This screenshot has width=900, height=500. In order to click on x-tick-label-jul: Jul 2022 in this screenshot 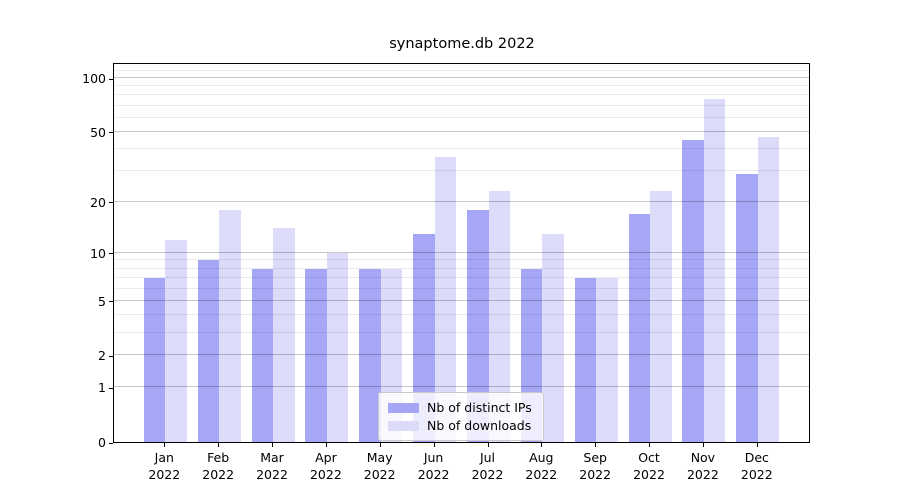, I will do `click(487, 466)`.